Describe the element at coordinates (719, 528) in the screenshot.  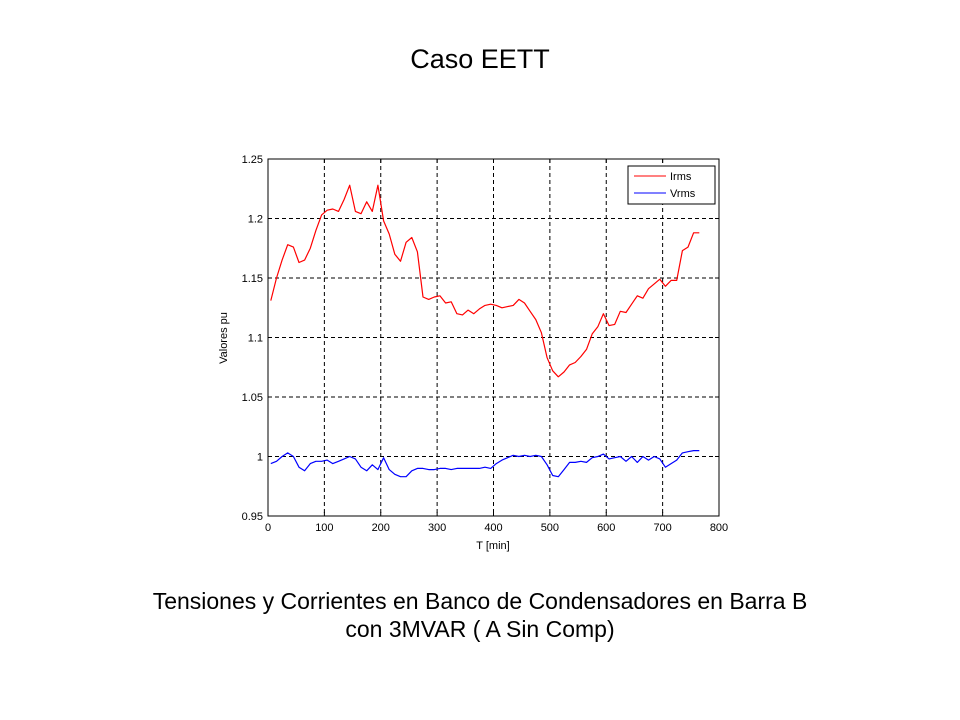
I see `x-tick-label: 800` at that location.